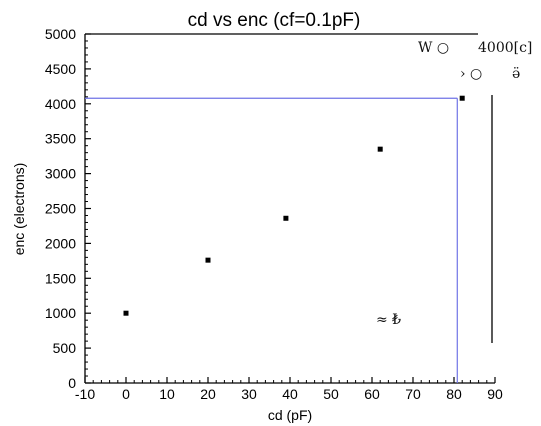 The height and width of the screenshot is (426, 541). I want to click on y-tick-label: 2000, so click(60, 243).